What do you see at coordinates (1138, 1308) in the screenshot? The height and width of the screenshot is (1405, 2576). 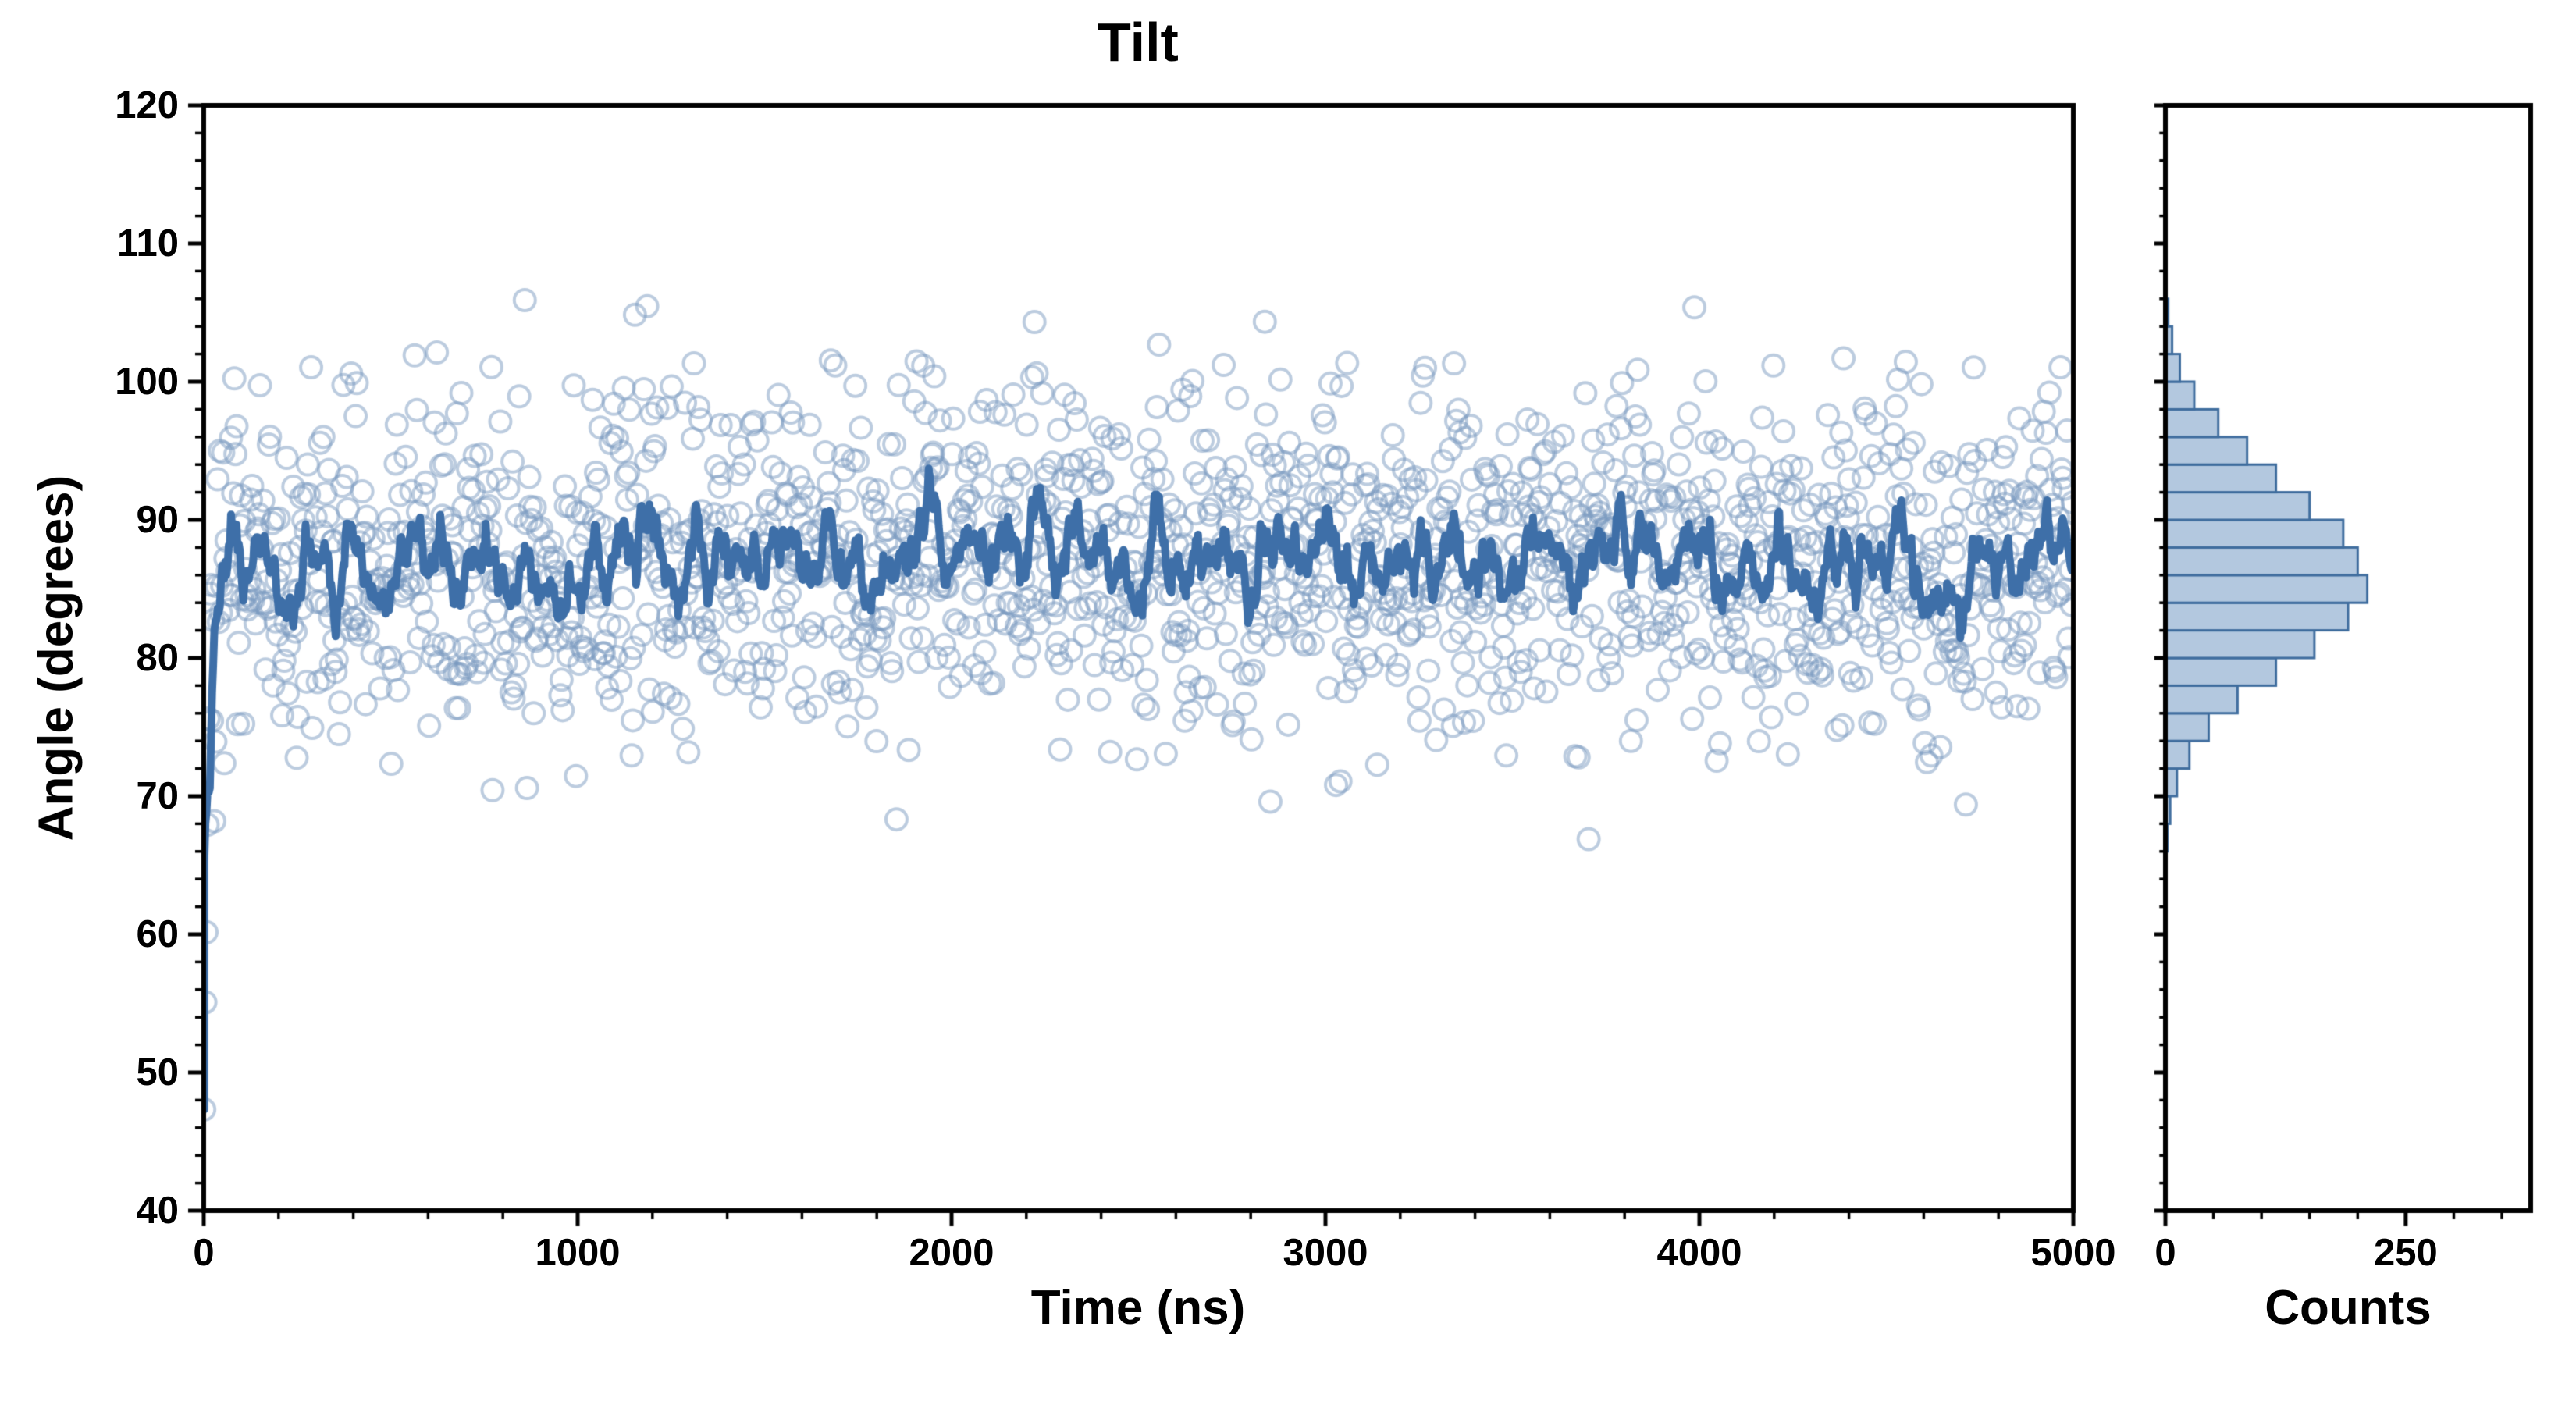 I see `x-axis-label: Time (ns)` at bounding box center [1138, 1308].